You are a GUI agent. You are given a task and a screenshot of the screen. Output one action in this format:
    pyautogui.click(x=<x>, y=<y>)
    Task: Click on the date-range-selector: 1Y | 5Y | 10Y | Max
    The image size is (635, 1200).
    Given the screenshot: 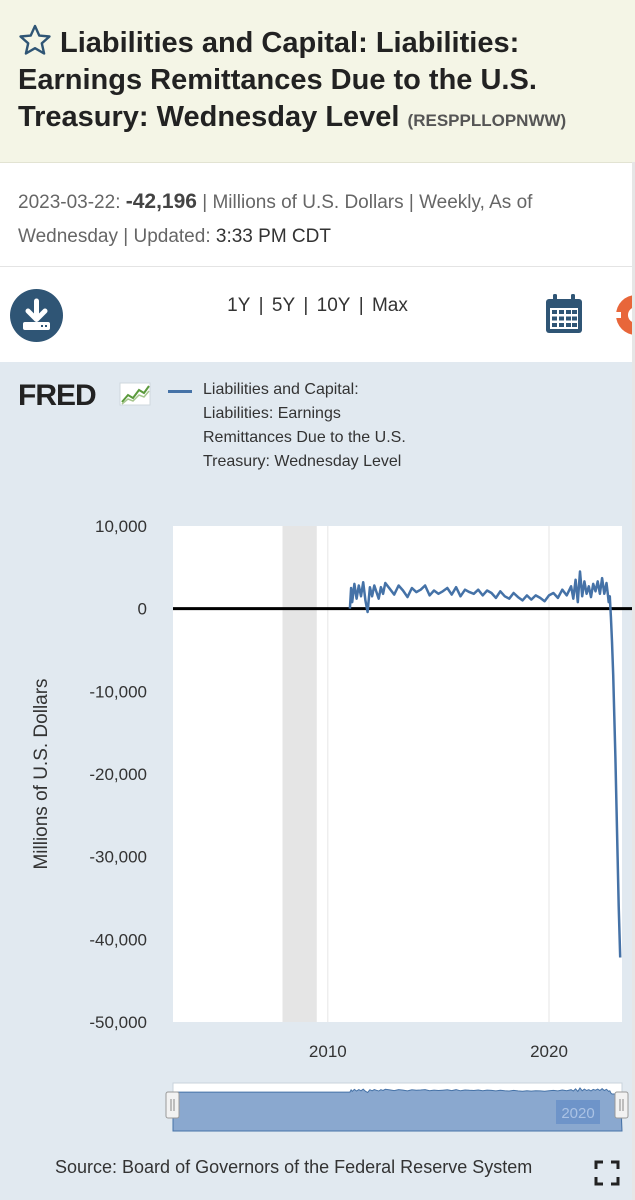 What is the action you would take?
    pyautogui.click(x=317, y=305)
    